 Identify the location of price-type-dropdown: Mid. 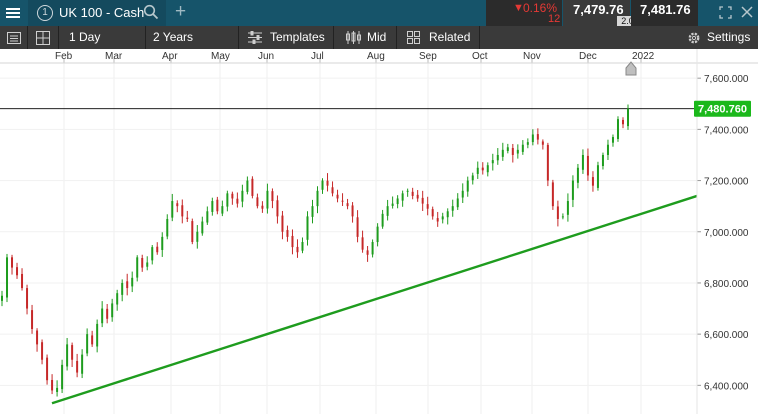
(365, 37).